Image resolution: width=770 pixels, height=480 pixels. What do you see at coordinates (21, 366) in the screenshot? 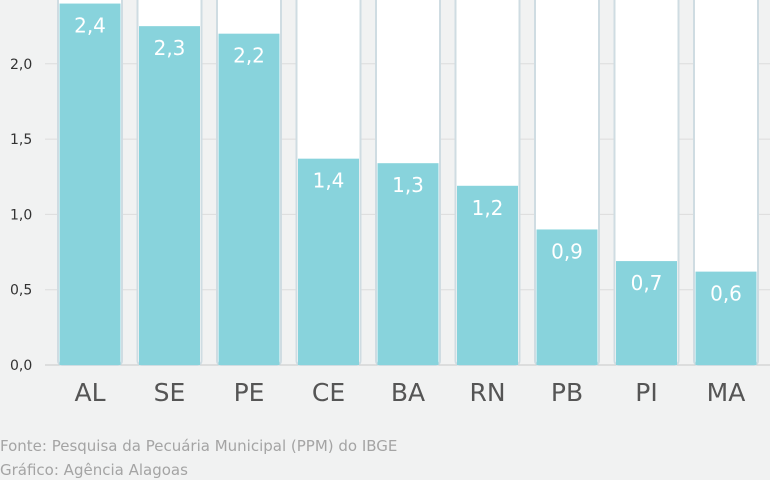
I see `y-tick-label: 0,0` at bounding box center [21, 366].